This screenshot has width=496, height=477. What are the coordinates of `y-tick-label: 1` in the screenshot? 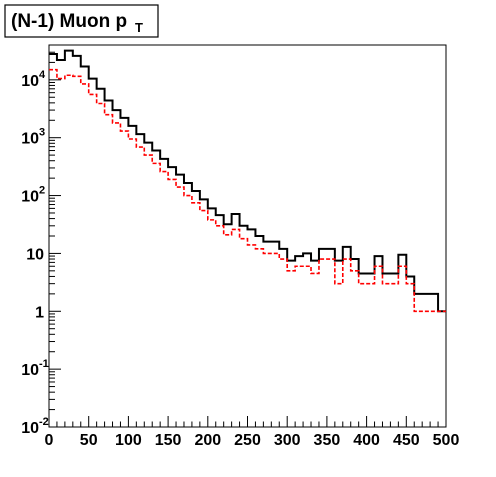 It's located at (39, 312).